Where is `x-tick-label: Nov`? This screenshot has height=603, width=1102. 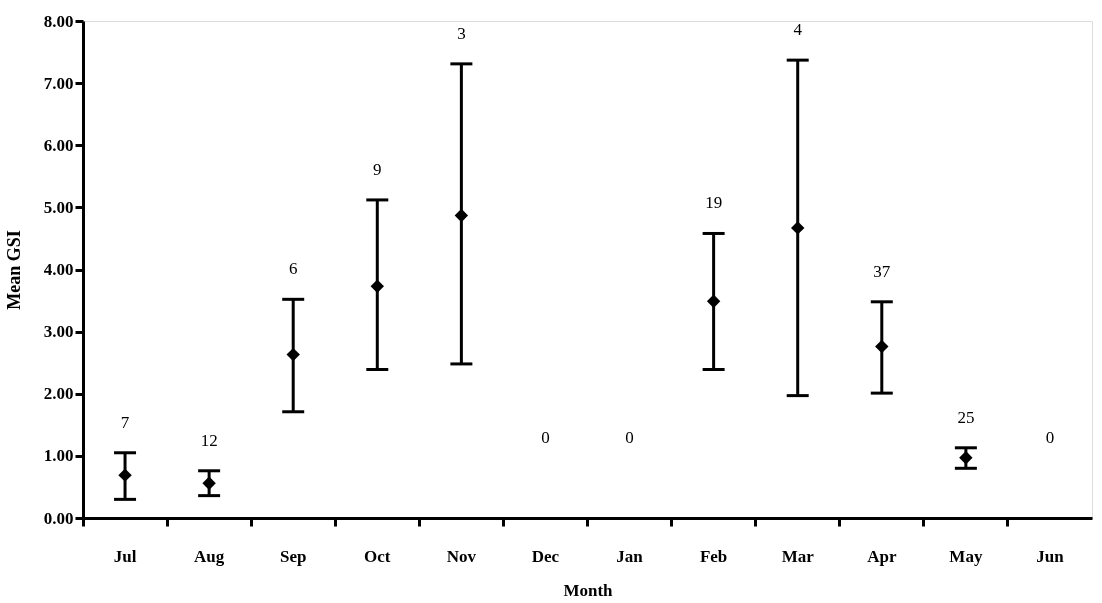 x-tick-label: Nov is located at coordinates (461, 556).